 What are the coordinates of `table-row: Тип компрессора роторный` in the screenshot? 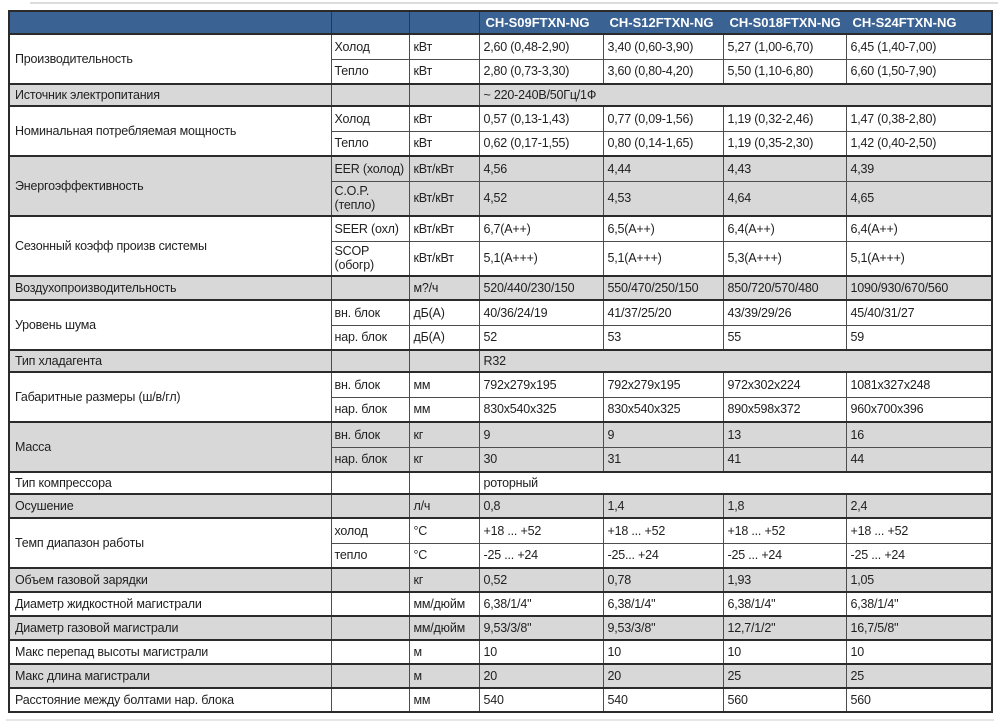 It's located at (500, 483).